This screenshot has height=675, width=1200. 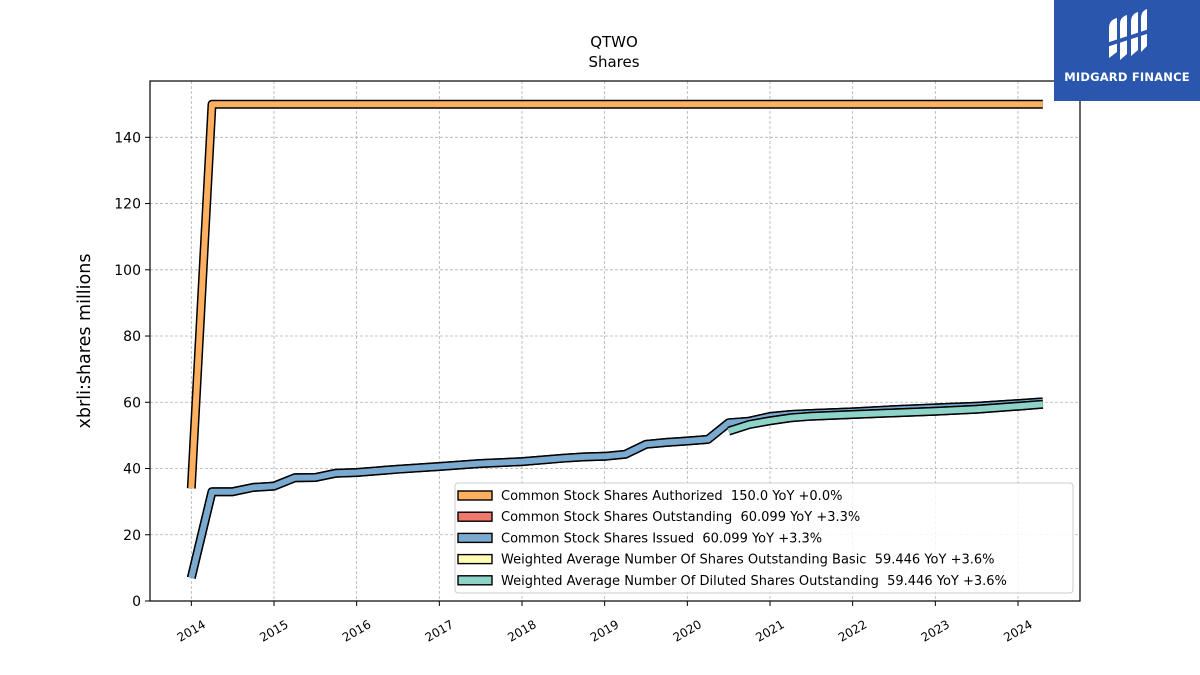 I want to click on midgard-logo-icon, so click(x=1128, y=34).